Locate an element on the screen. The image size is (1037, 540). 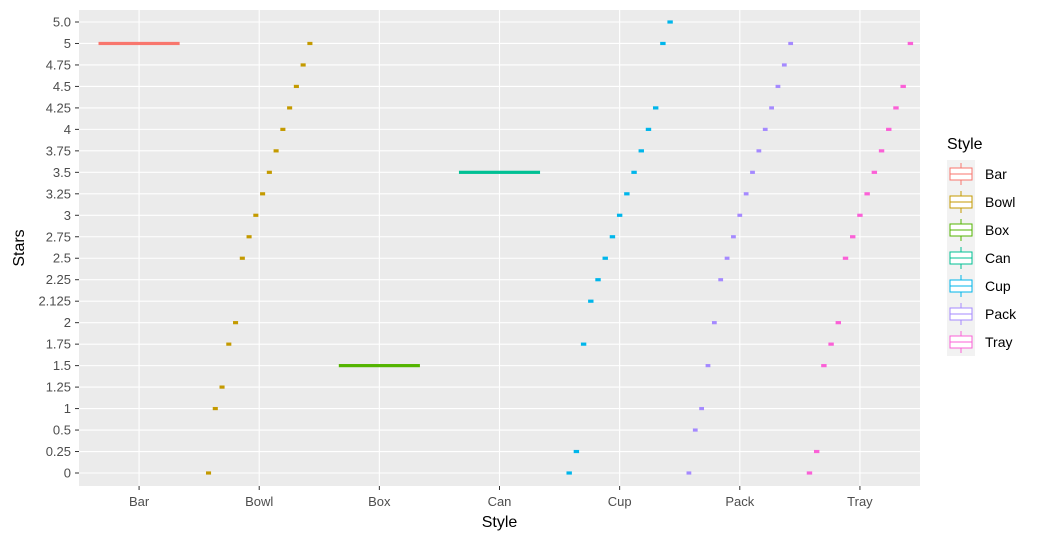
legend-title: Style is located at coordinates (965, 144).